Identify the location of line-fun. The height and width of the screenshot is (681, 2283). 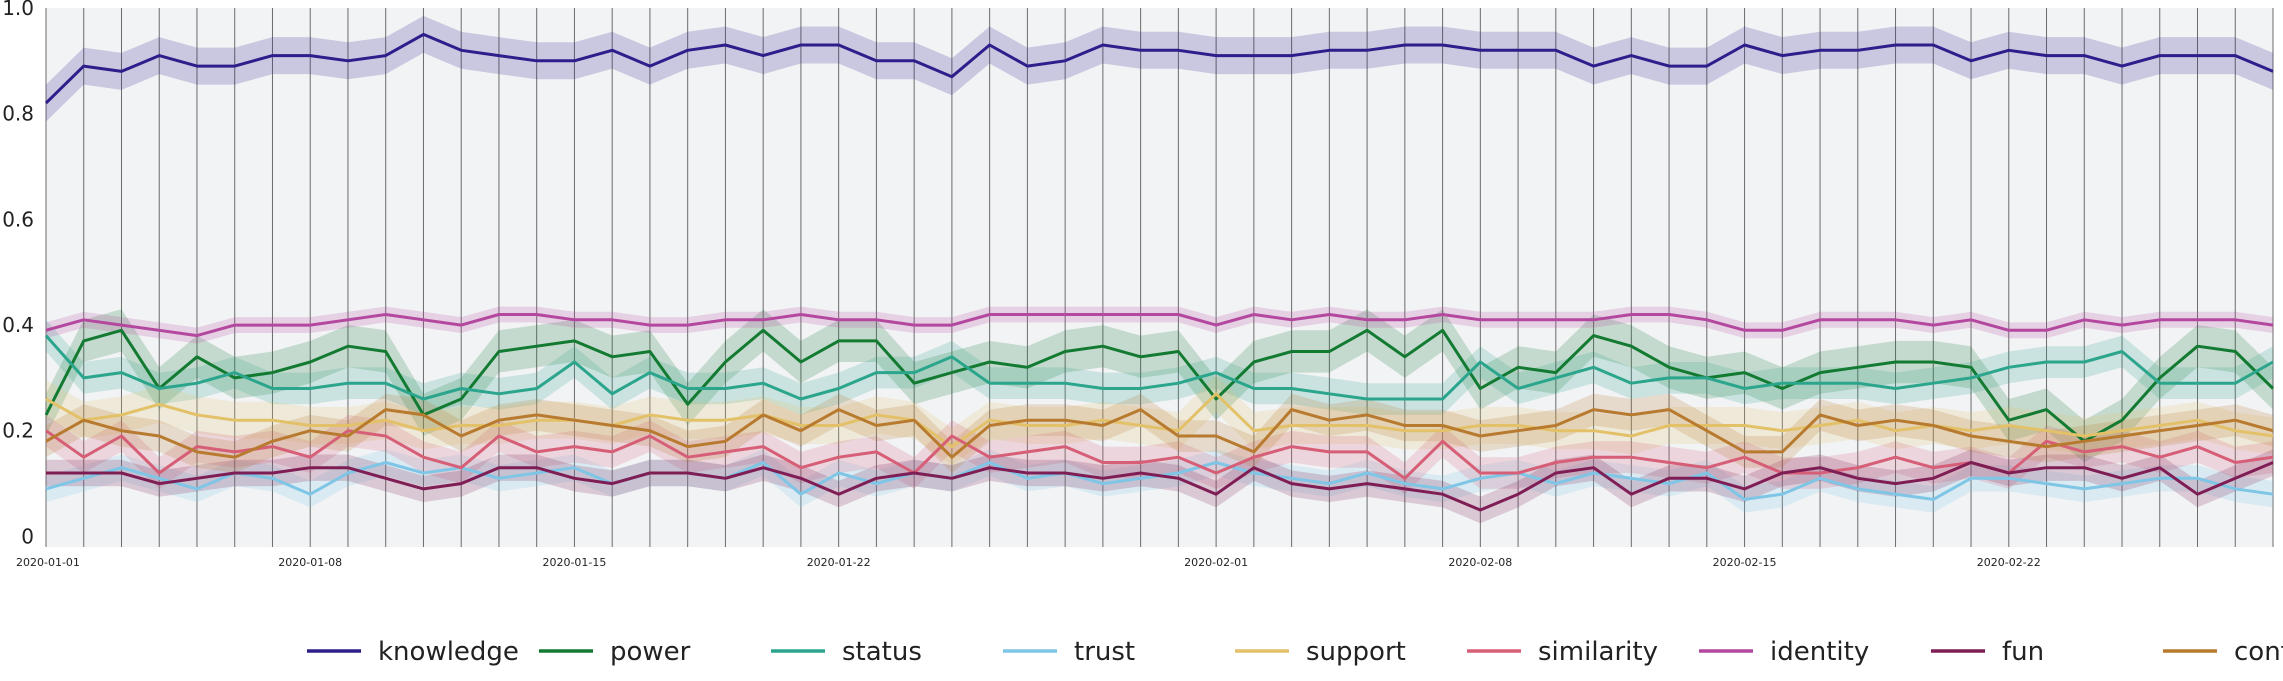
(1160, 486).